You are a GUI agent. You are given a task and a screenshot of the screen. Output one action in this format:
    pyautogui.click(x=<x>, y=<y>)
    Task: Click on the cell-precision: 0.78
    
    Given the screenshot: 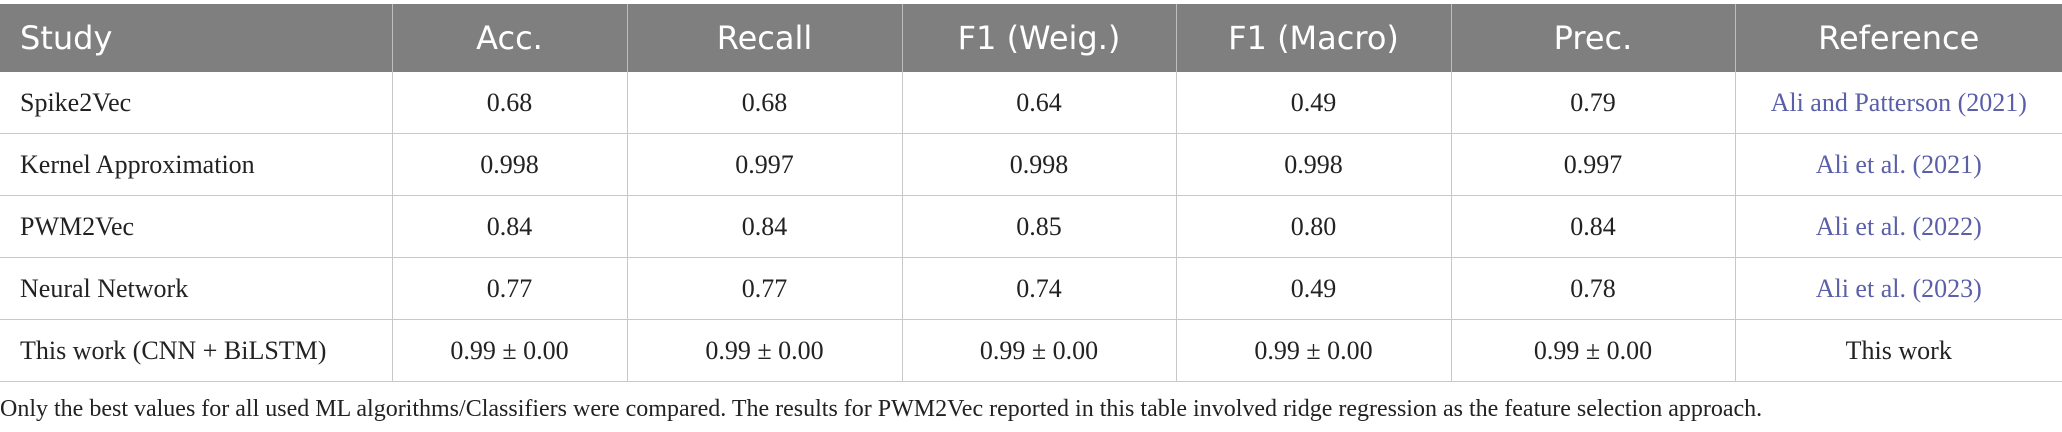 What is the action you would take?
    pyautogui.click(x=1592, y=288)
    